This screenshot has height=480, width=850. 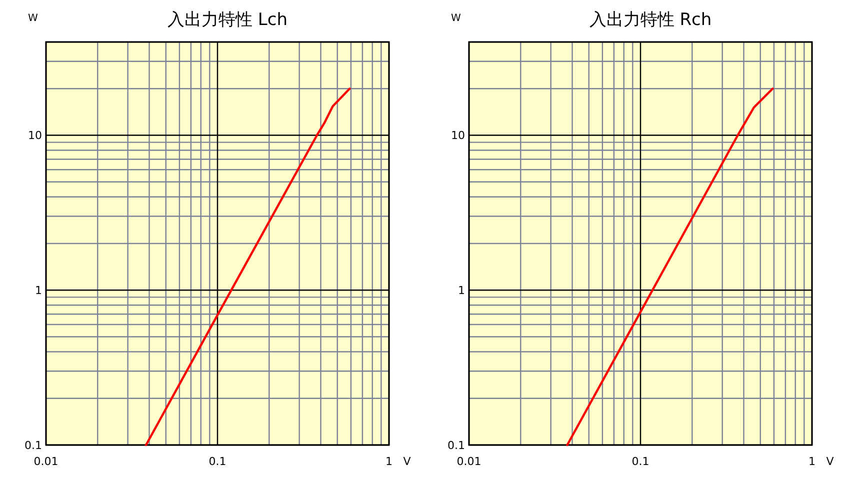 What do you see at coordinates (650, 20) in the screenshot?
I see `chart-title: 入出力特性 Rch` at bounding box center [650, 20].